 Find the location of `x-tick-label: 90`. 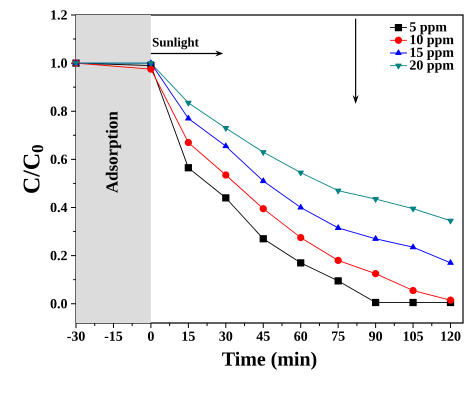

x-tick-label: 90 is located at coordinates (375, 336).